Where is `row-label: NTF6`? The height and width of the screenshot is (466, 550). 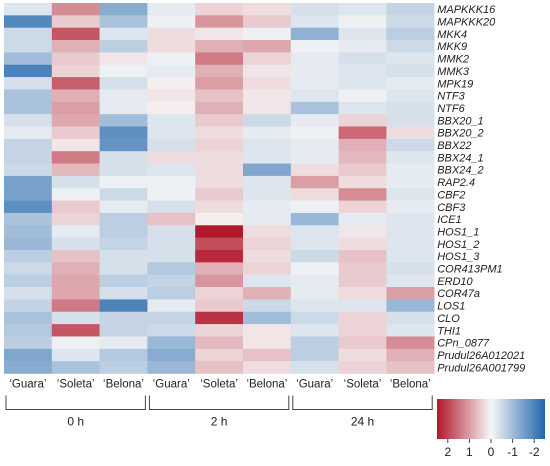
row-label: NTF6 is located at coordinates (451, 109).